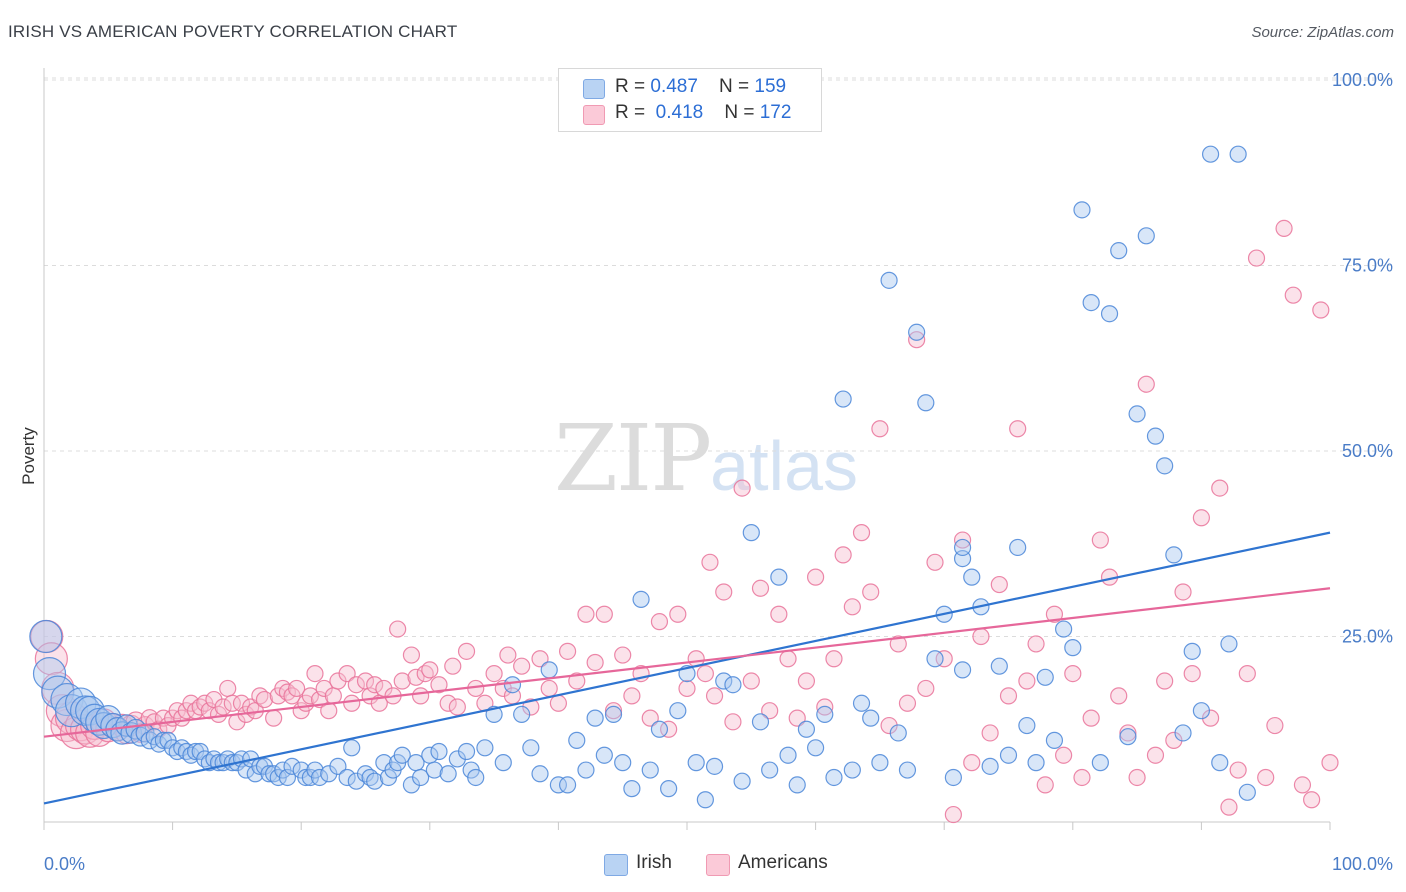 The width and height of the screenshot is (1406, 892). I want to click on y-tick-label: 75.0%, so click(1367, 266).